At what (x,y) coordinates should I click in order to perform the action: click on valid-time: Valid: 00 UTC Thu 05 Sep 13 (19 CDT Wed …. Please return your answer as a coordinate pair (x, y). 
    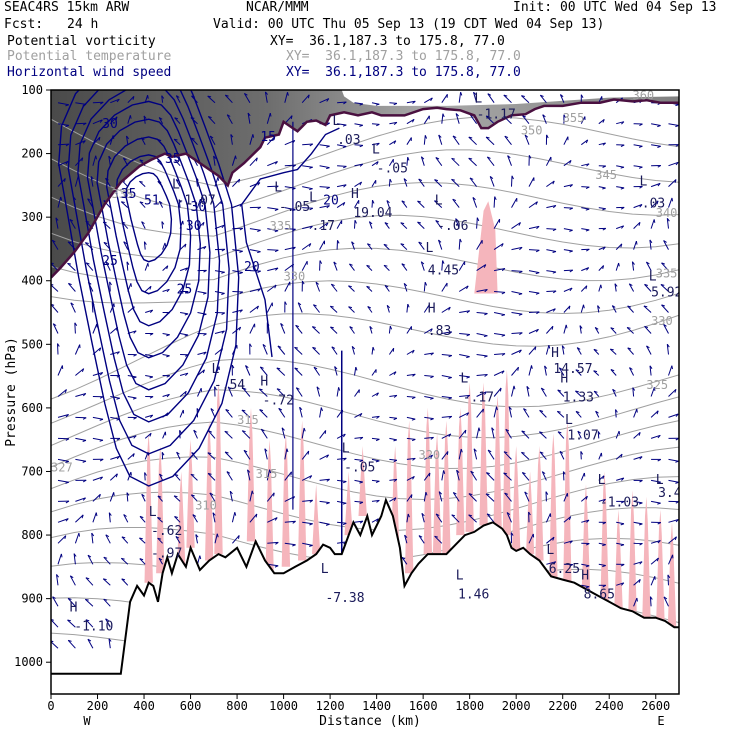
    Looking at the image, I should click on (409, 24).